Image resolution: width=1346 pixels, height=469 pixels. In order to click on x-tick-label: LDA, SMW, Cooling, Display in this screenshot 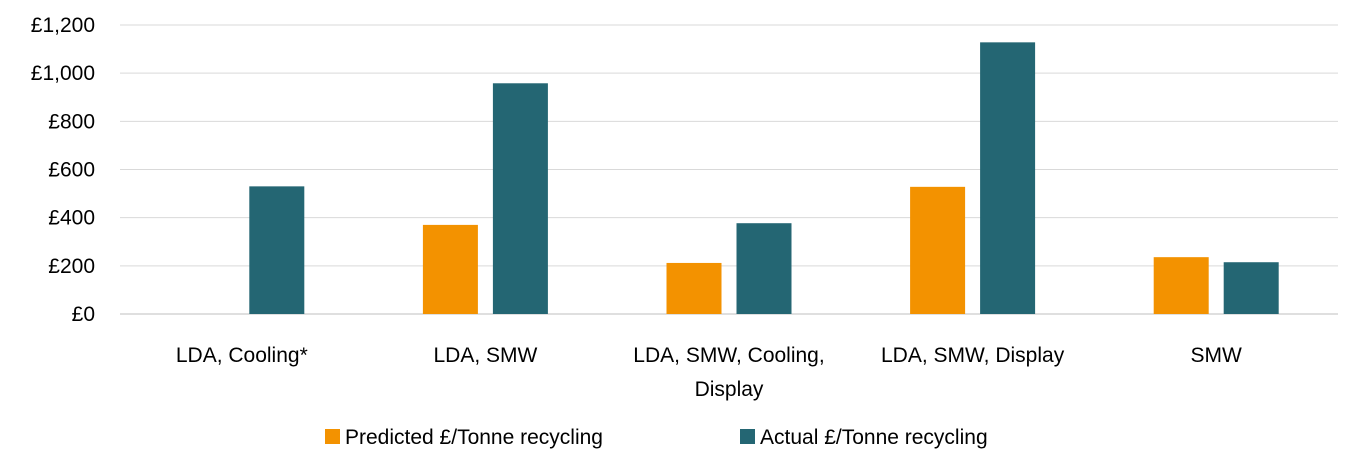, I will do `click(728, 372)`.